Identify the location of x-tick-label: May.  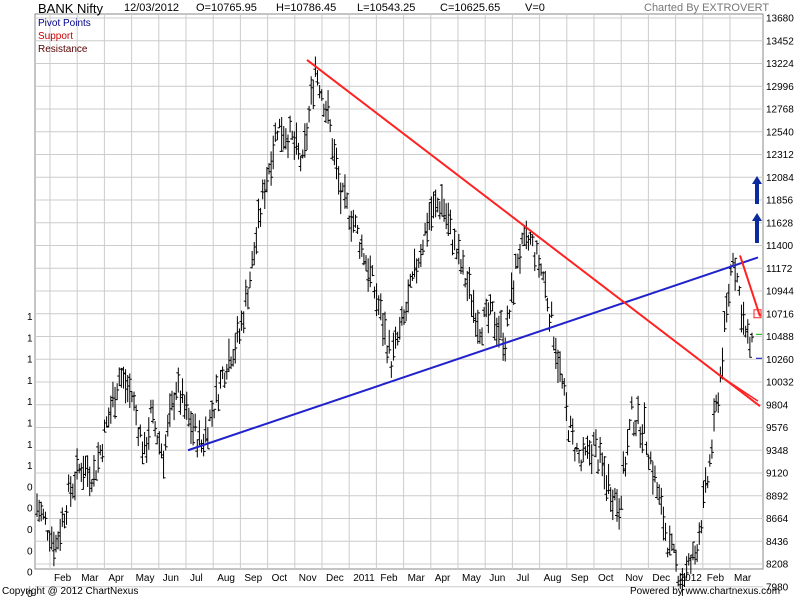
(471, 578).